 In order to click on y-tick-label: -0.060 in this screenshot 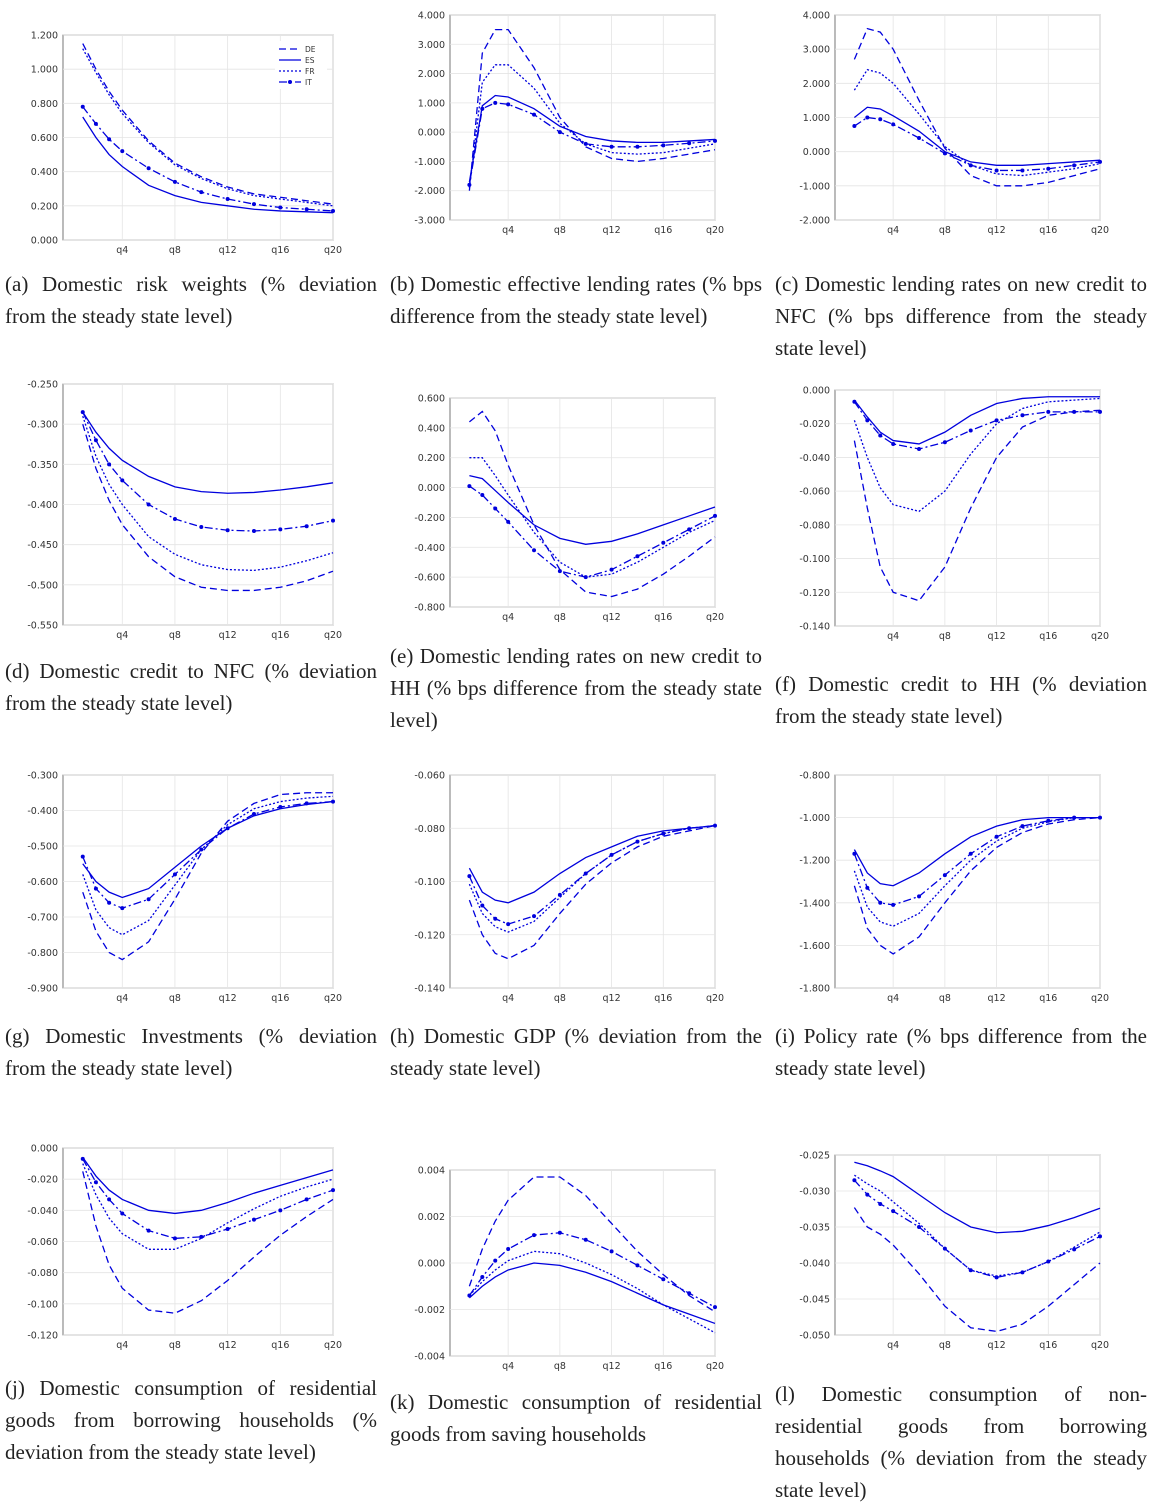, I will do `click(42, 1242)`.